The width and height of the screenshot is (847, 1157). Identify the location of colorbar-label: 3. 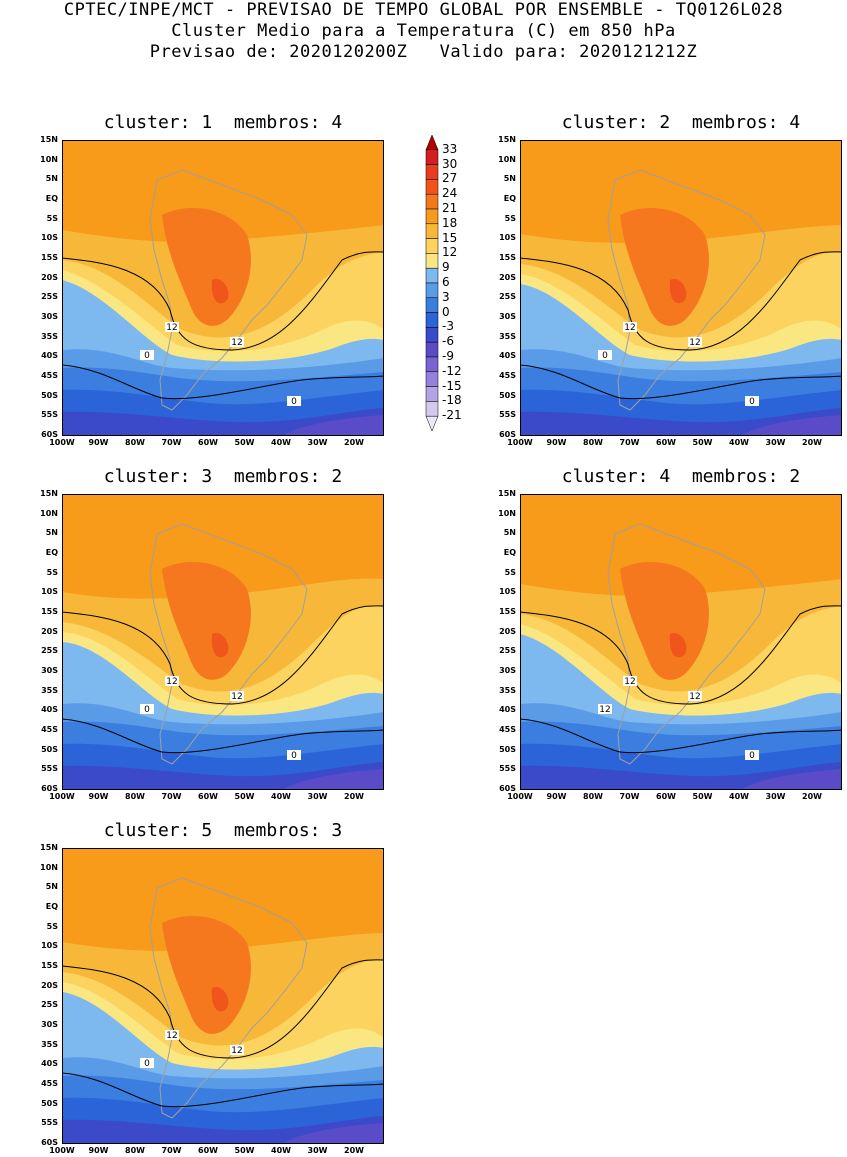
(446, 296).